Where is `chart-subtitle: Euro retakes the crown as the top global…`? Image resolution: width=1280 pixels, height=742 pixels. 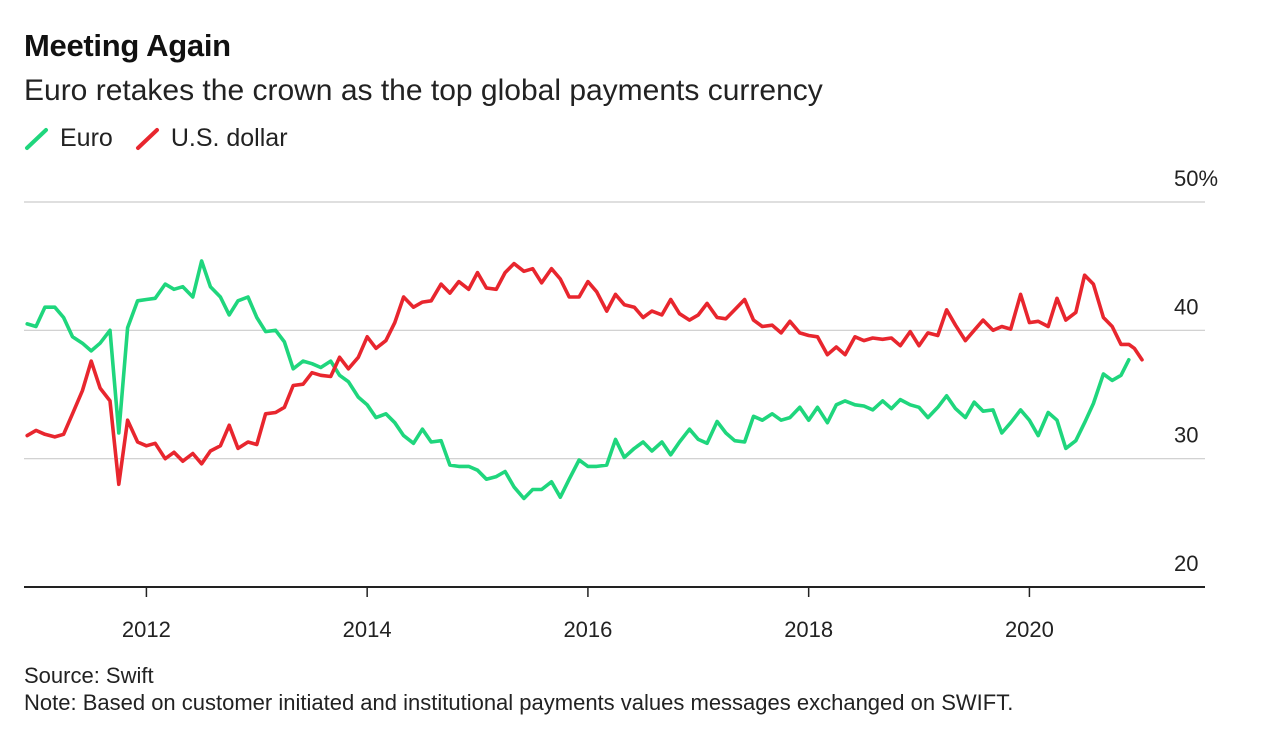
chart-subtitle: Euro retakes the crown as the top global… is located at coordinates (423, 90).